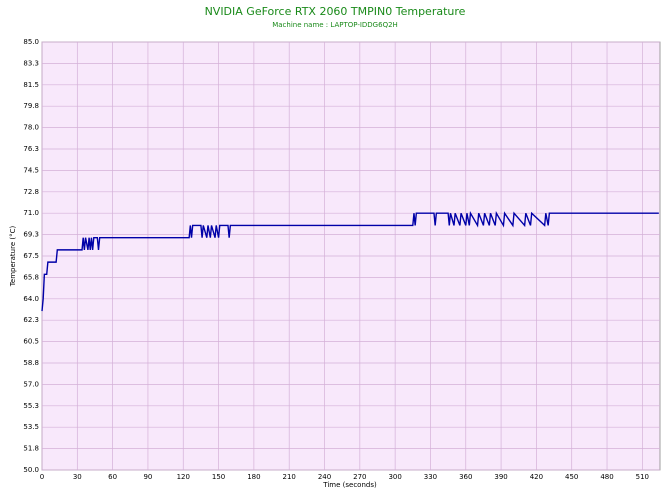 This screenshot has height=502, width=670. What do you see at coordinates (31, 63) in the screenshot?
I see `y-tick-label: 83.3` at bounding box center [31, 63].